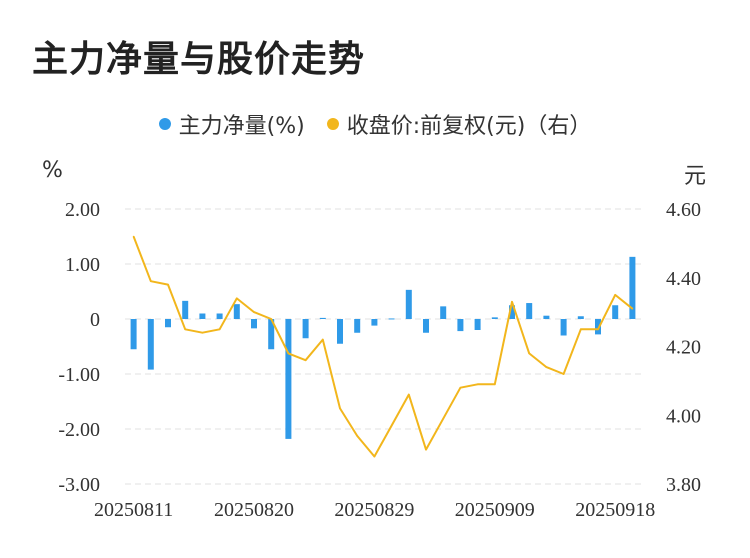 Image resolution: width=750 pixels, height=558 pixels. Describe the element at coordinates (683, 279) in the screenshot. I see `right-tick-label: 4.40` at that location.